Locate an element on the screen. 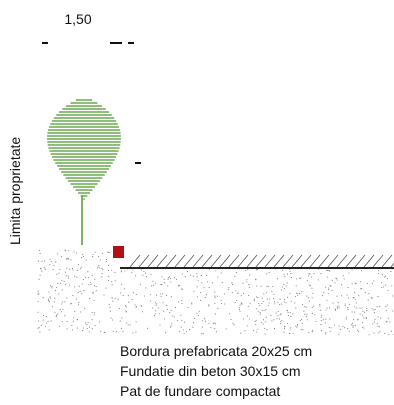 The image size is (394, 405). legend-item: Fundatie din beton 30x15 cm is located at coordinates (210, 371).